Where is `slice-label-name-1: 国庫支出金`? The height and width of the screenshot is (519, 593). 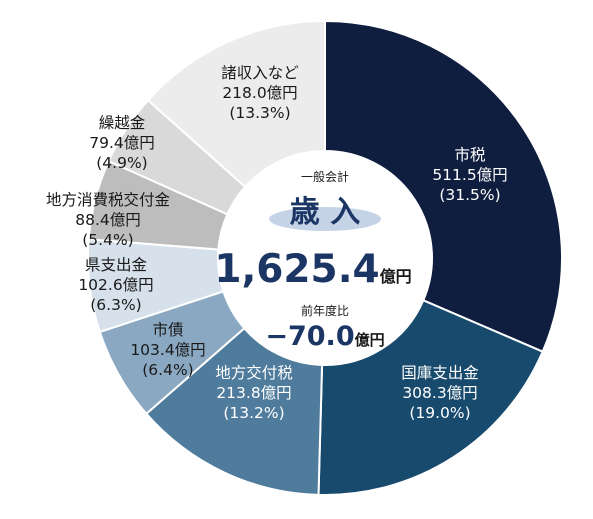
slice-label-name-1: 国庫支出金 is located at coordinates (440, 373).